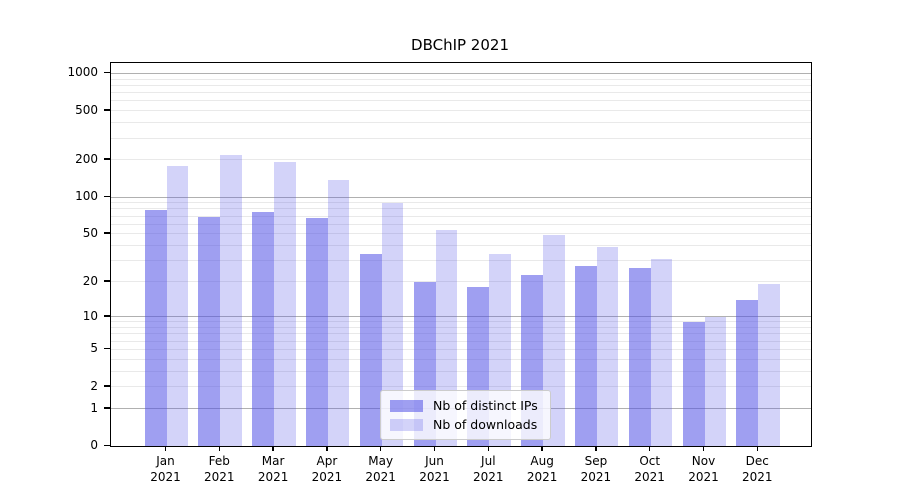  What do you see at coordinates (86, 109) in the screenshot?
I see `y-tick-label-500: 500` at bounding box center [86, 109].